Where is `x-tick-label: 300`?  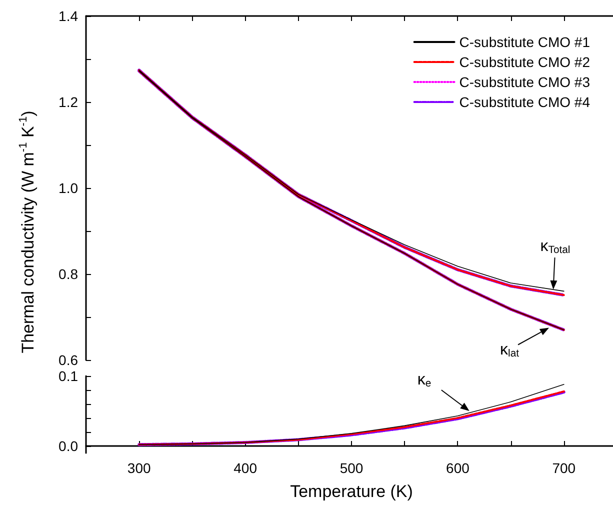 x-tick-label: 300 is located at coordinates (139, 468).